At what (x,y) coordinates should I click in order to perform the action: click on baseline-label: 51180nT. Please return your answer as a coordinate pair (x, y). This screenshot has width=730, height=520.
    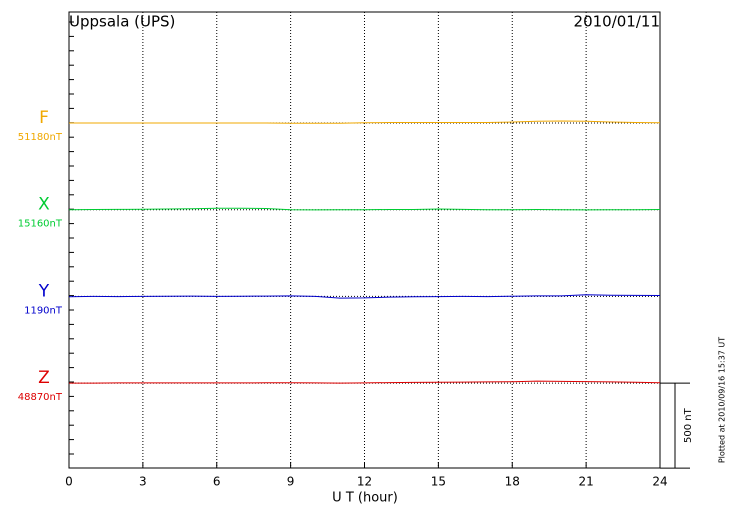
    Looking at the image, I should click on (40, 137).